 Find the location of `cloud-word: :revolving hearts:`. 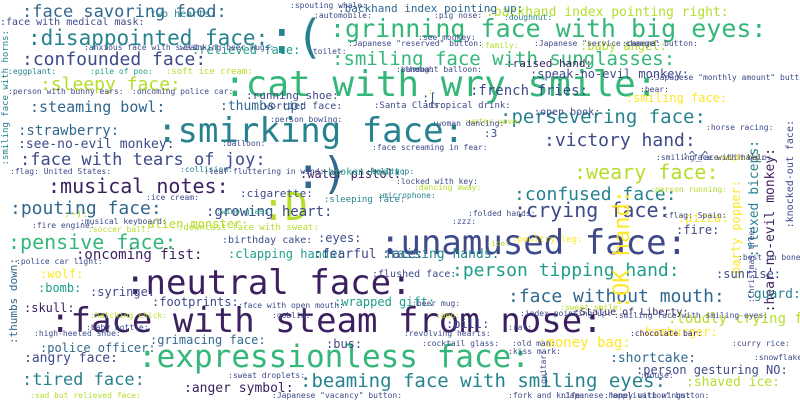

cloud-word: :revolving hearts: is located at coordinates (447, 333).